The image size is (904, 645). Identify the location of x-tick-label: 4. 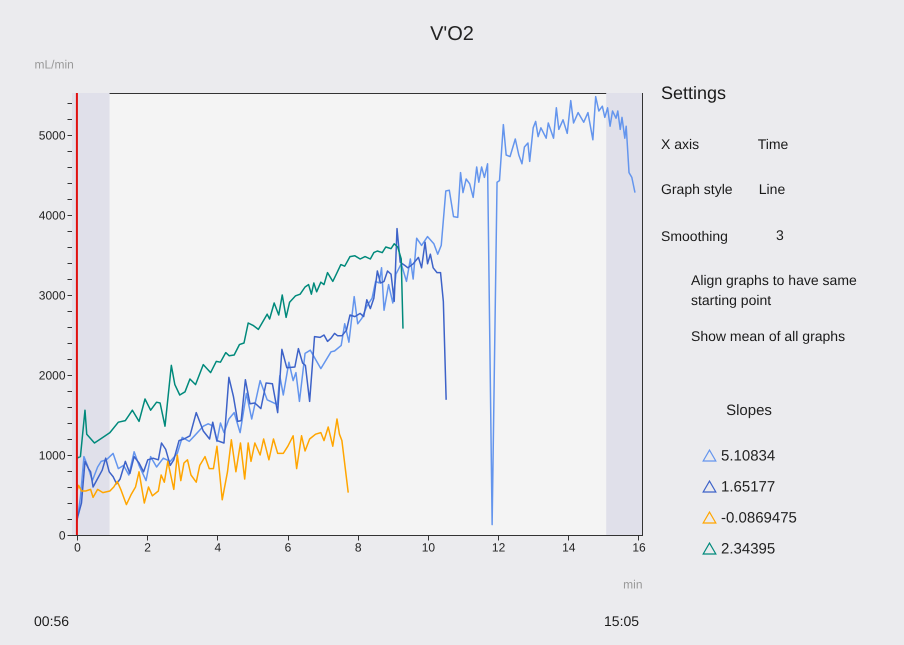
(218, 547).